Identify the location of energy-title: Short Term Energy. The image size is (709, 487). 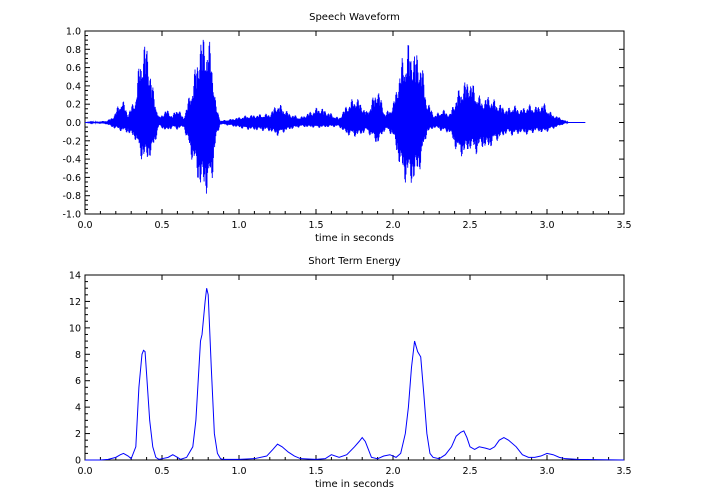
(354, 261).